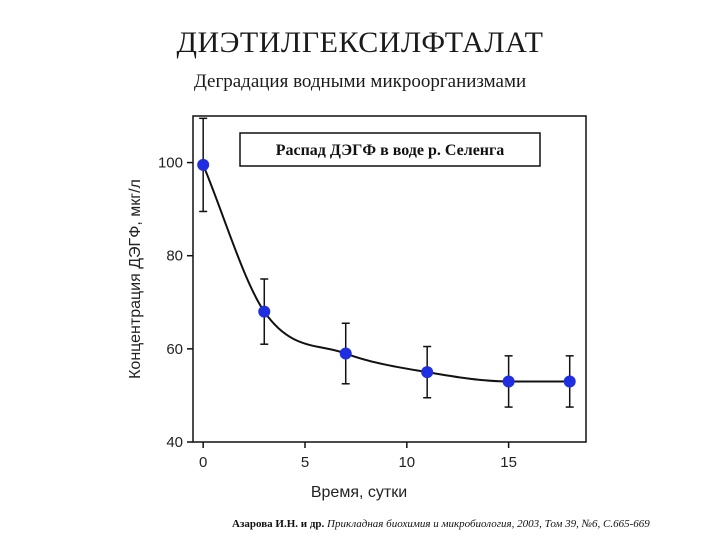 The image size is (720, 540). Describe the element at coordinates (278, 524) in the screenshot. I see `citation-authors: Азарова И.Н. и др.` at that location.